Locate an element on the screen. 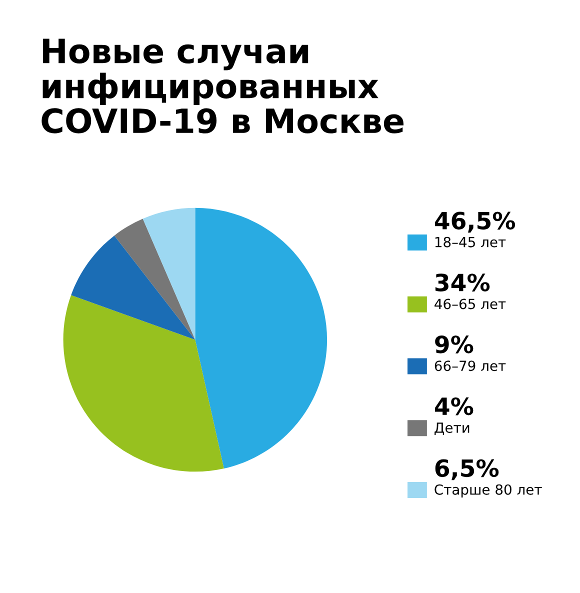  data-label: 34% is located at coordinates (462, 283).